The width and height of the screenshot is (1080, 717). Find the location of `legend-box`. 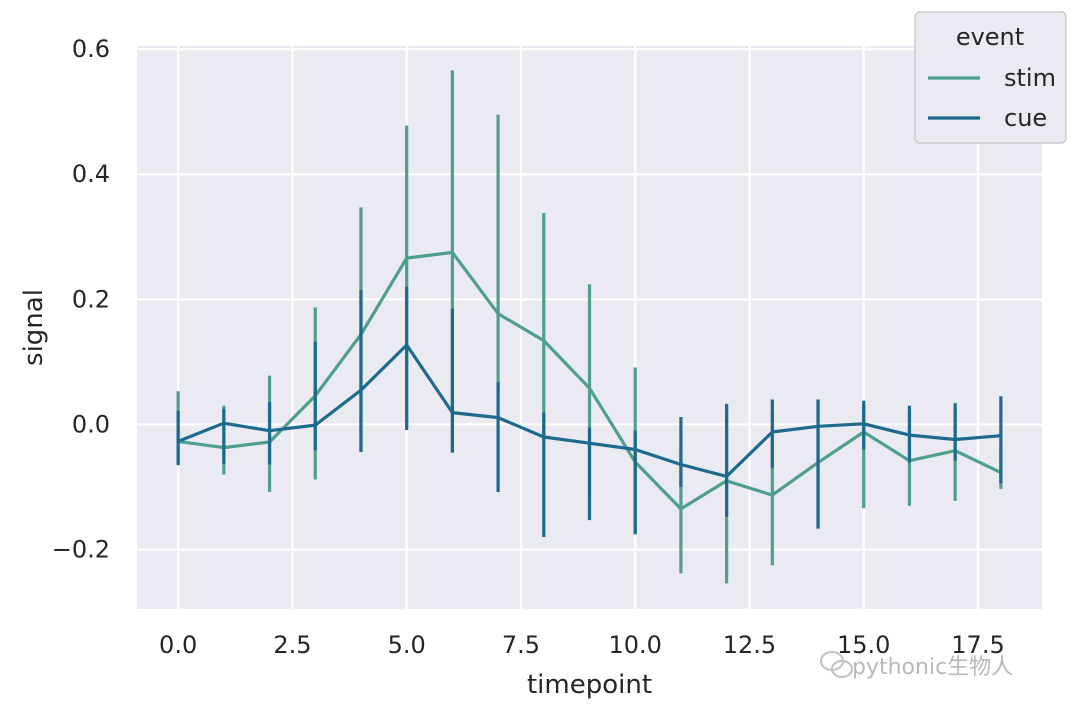

legend-box is located at coordinates (990, 77).